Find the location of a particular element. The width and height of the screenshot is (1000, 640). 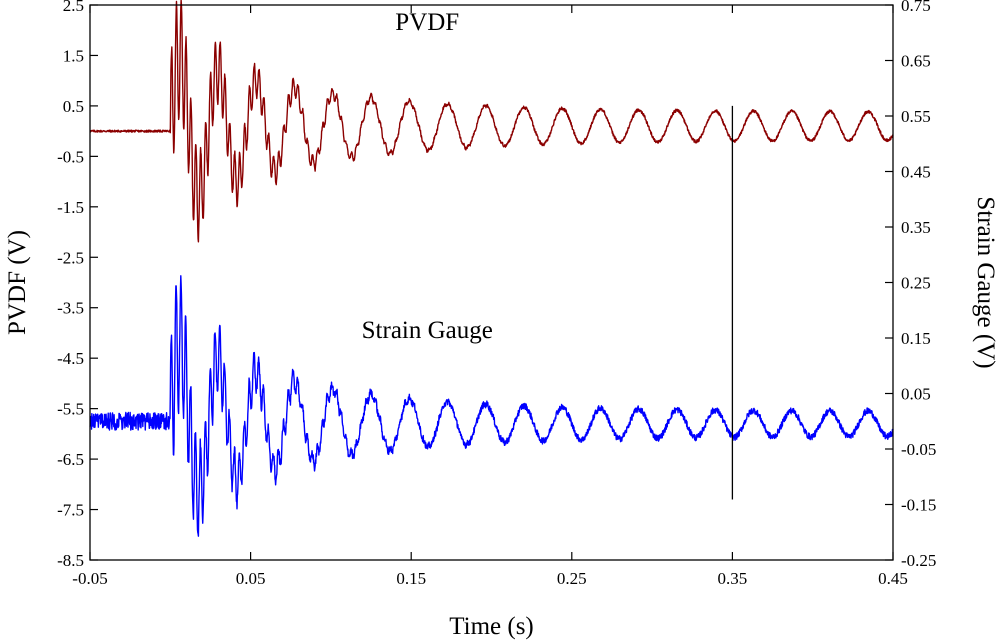

y-left-tick-label: -2.5 is located at coordinates (70, 257).